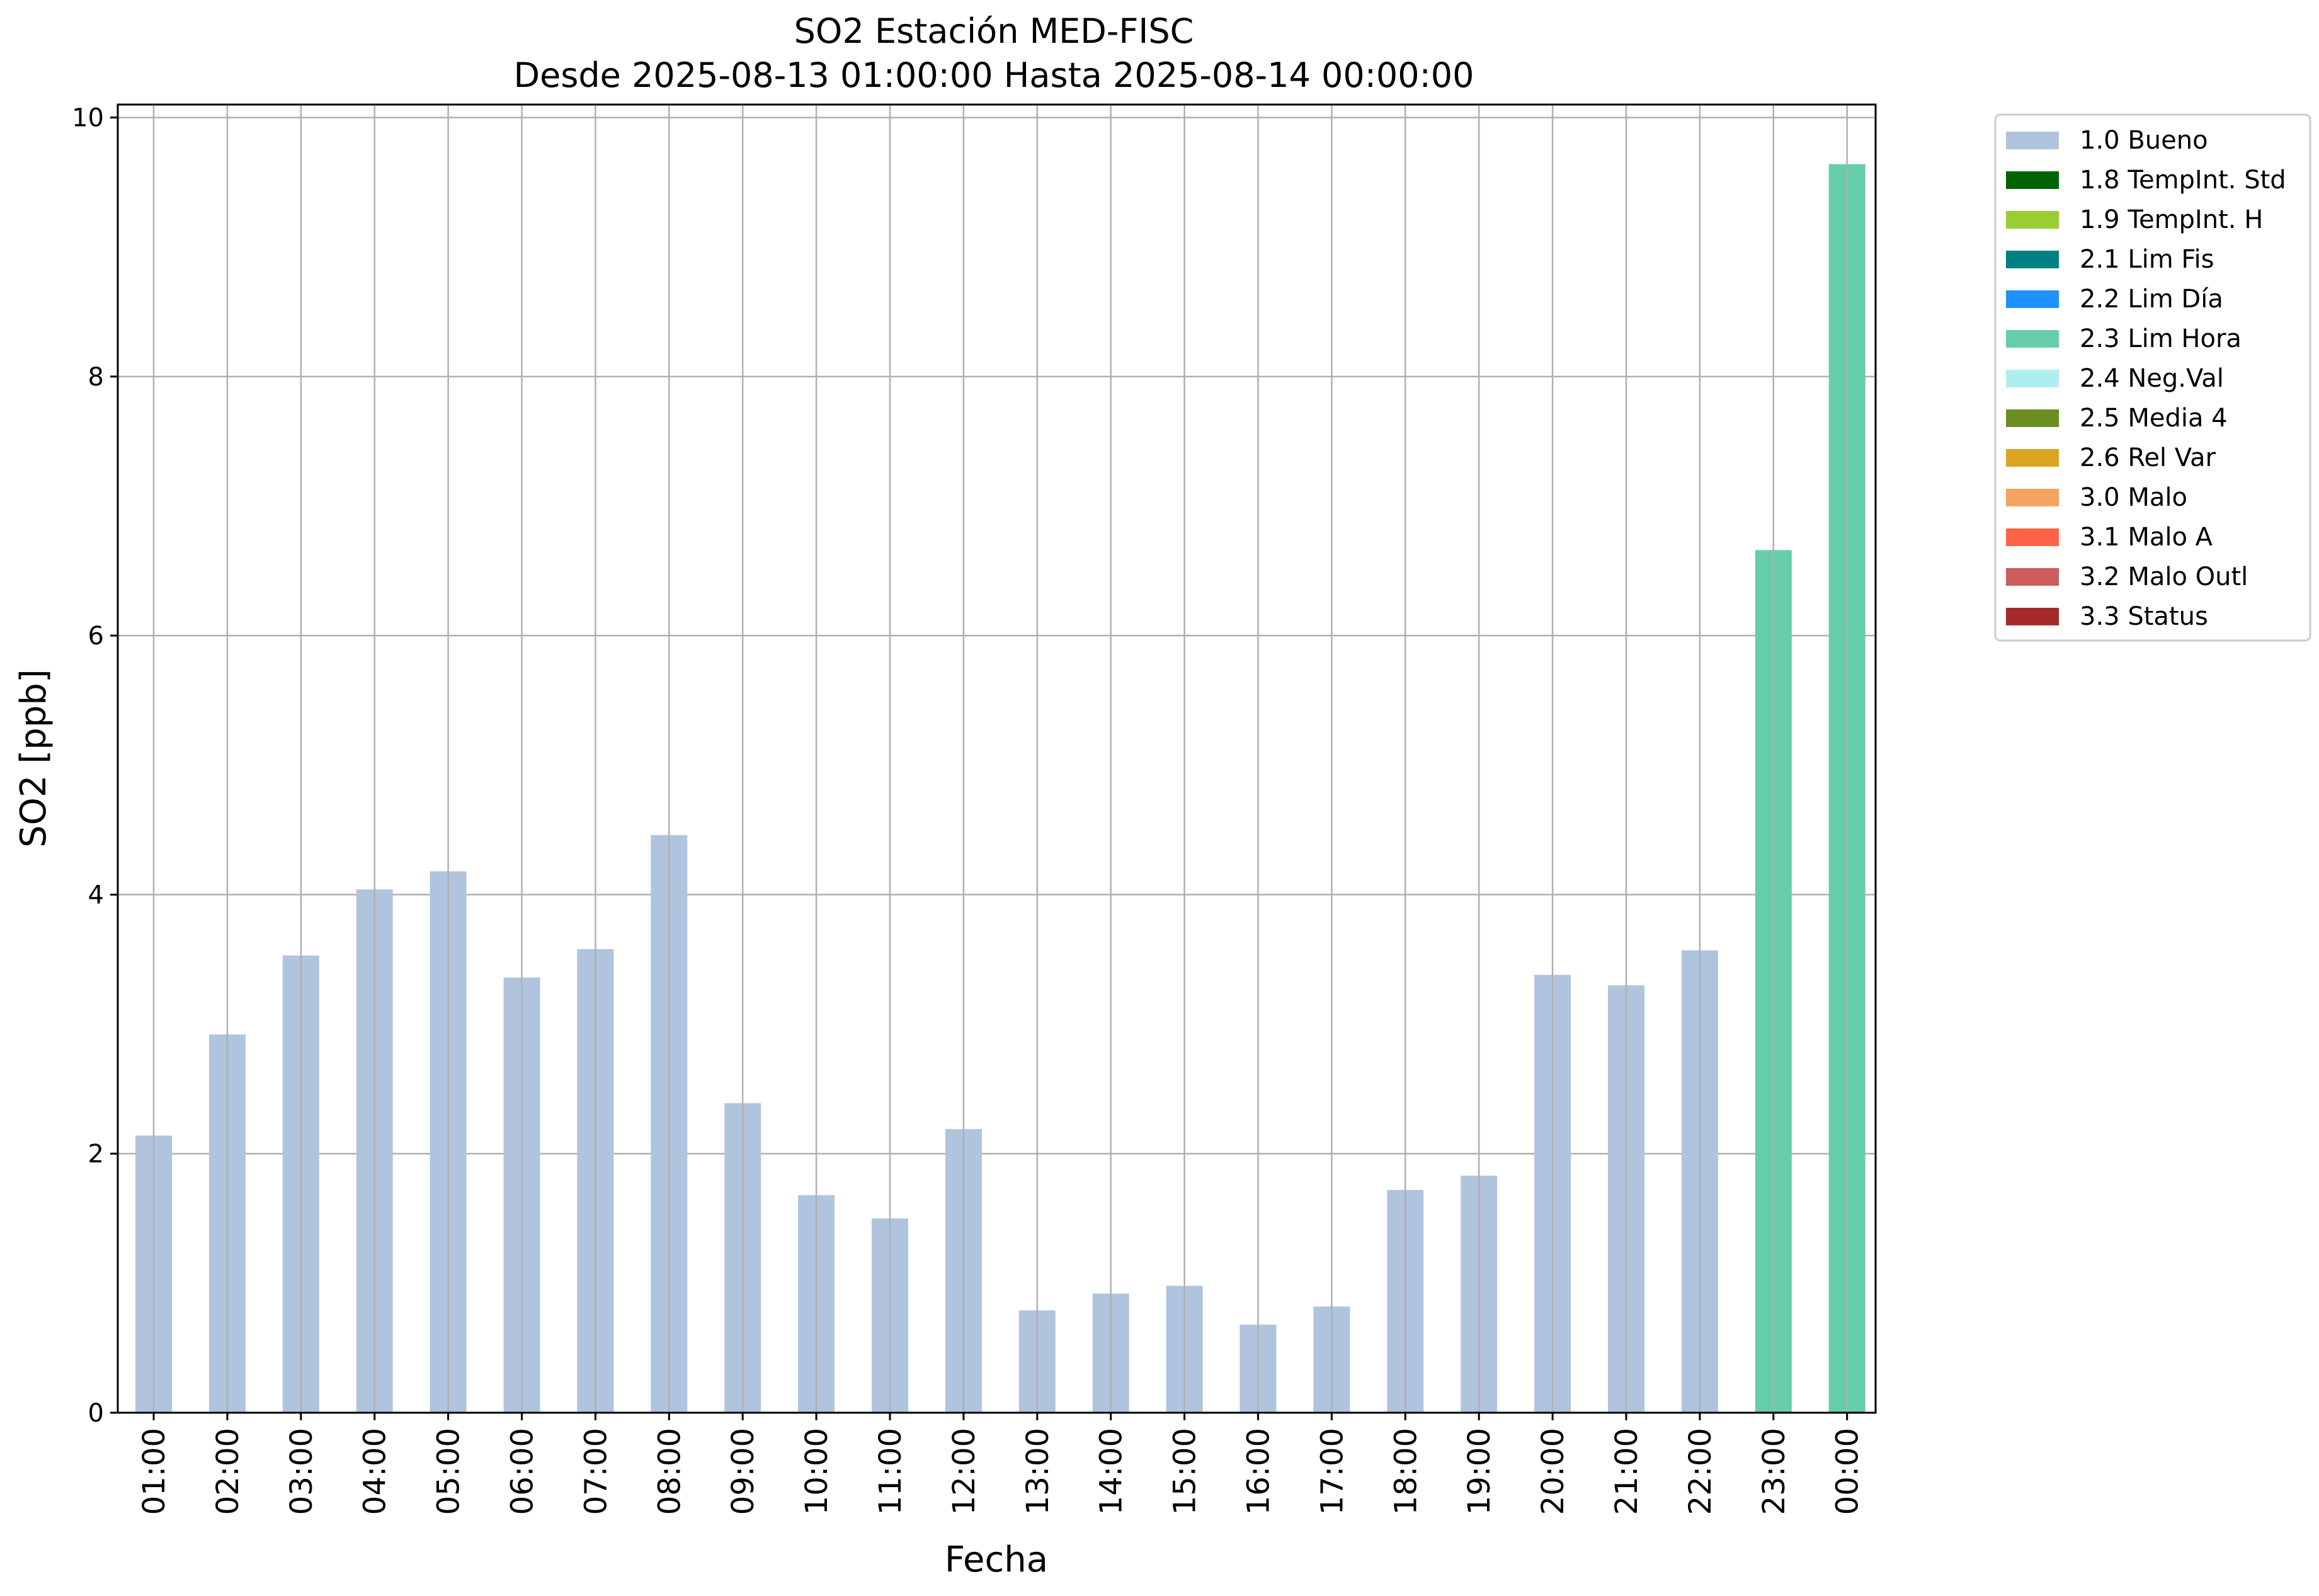 This screenshot has height=1596, width=2319. Describe the element at coordinates (2151, 299) in the screenshot. I see `legend-label: 2.2 Lim Día` at that location.